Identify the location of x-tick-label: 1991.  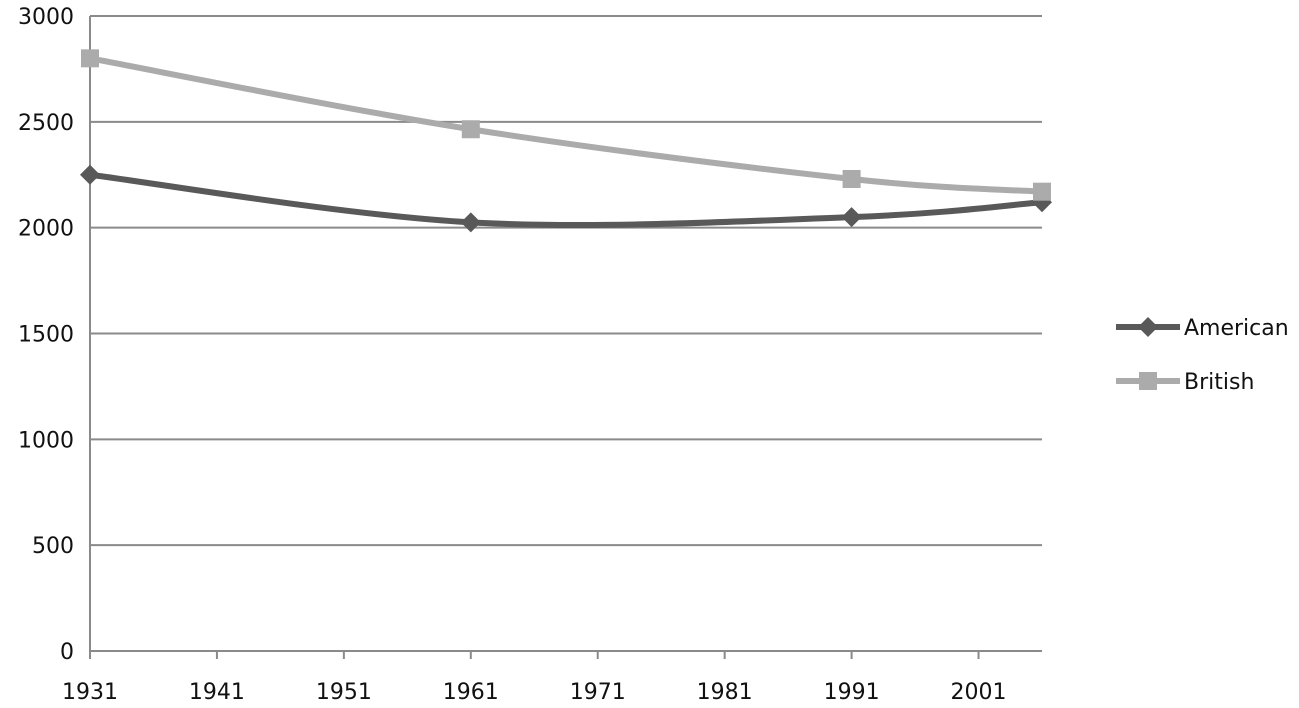
(852, 692).